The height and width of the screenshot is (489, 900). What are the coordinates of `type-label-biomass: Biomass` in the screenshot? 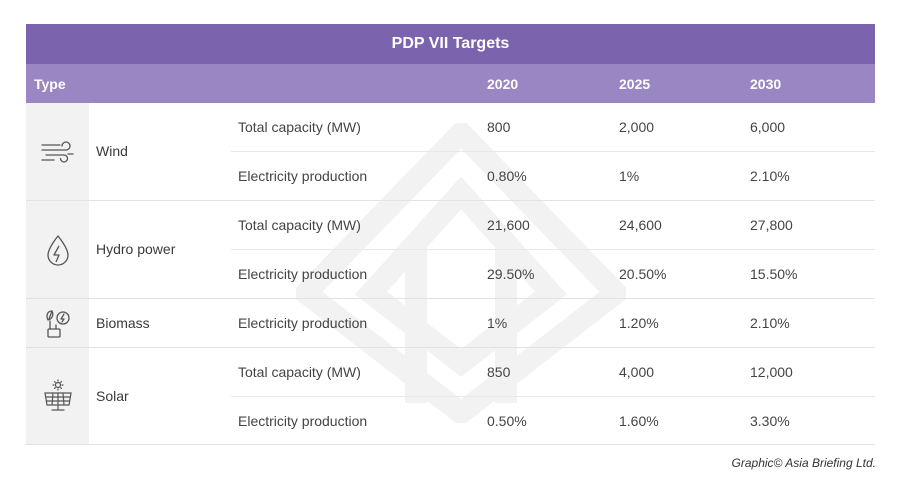 It's located at (123, 323).